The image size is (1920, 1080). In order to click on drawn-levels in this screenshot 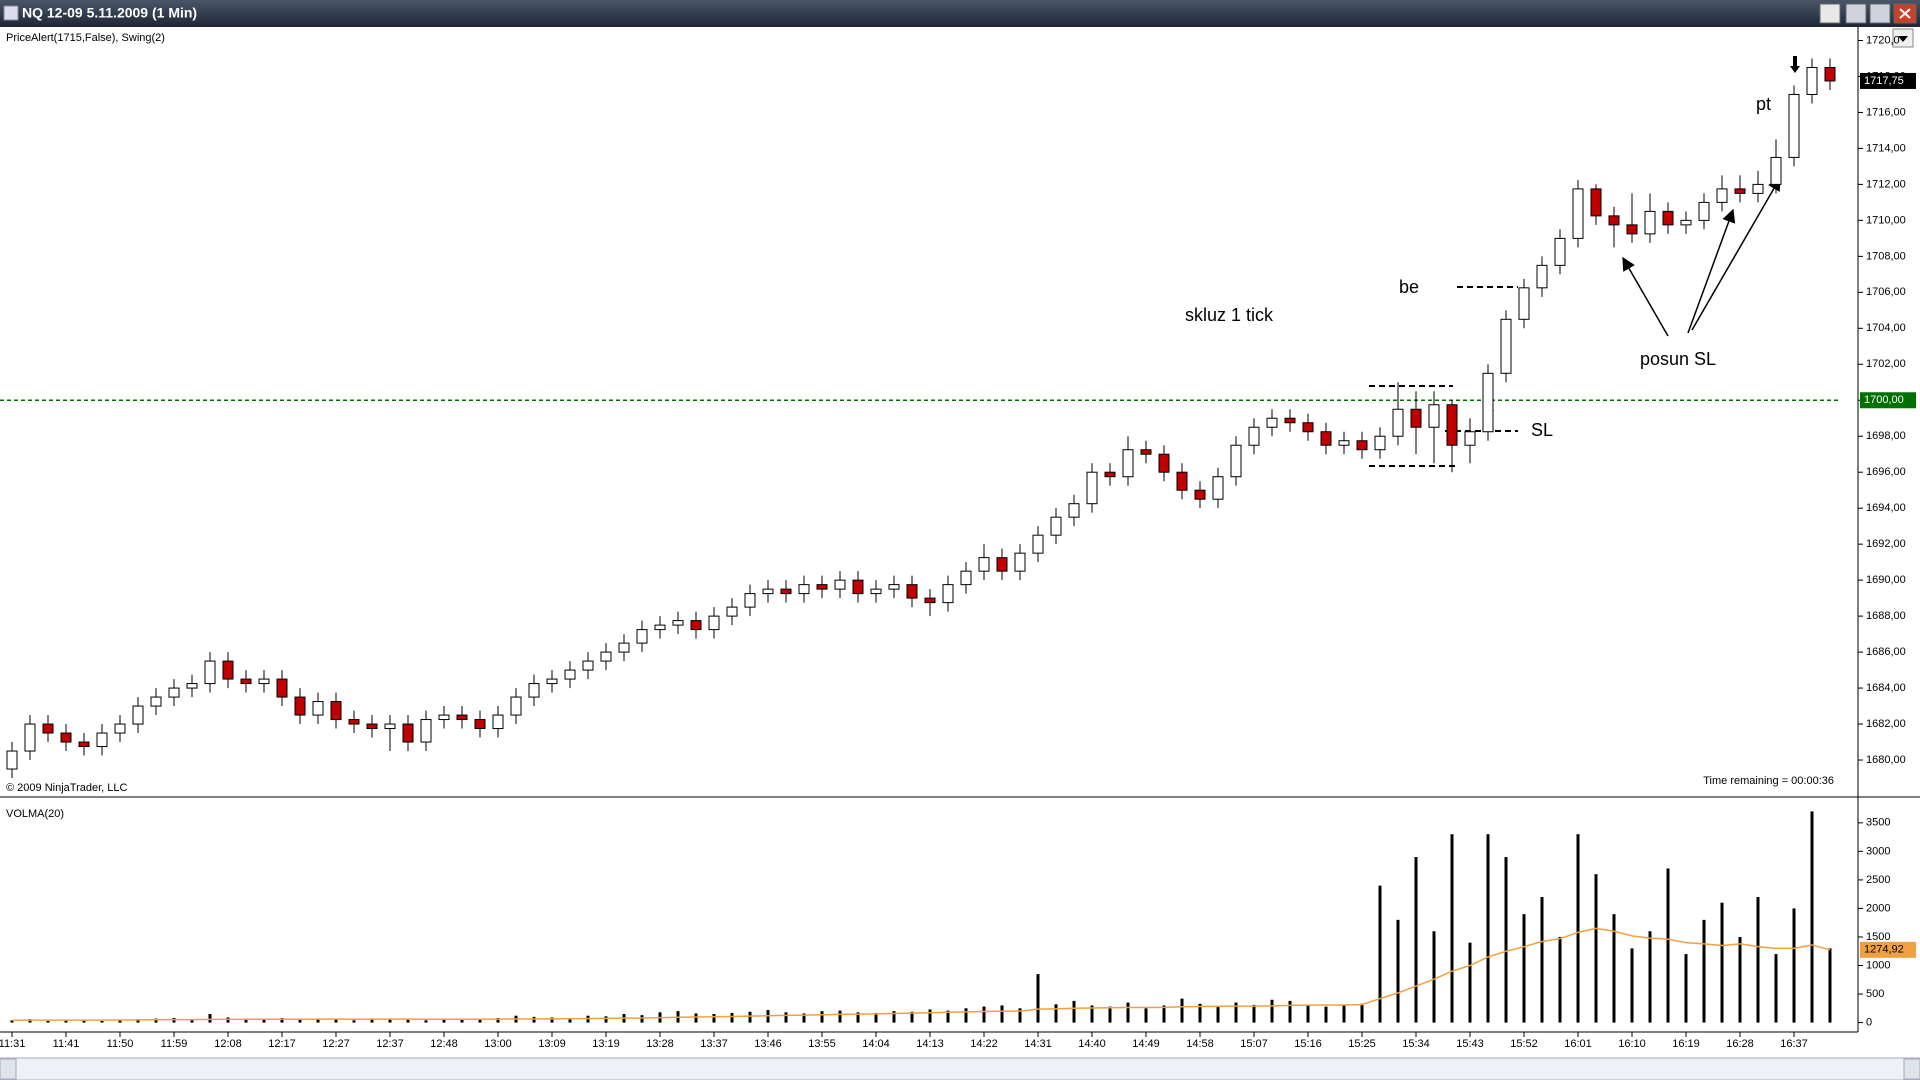, I will do `click(1443, 376)`.